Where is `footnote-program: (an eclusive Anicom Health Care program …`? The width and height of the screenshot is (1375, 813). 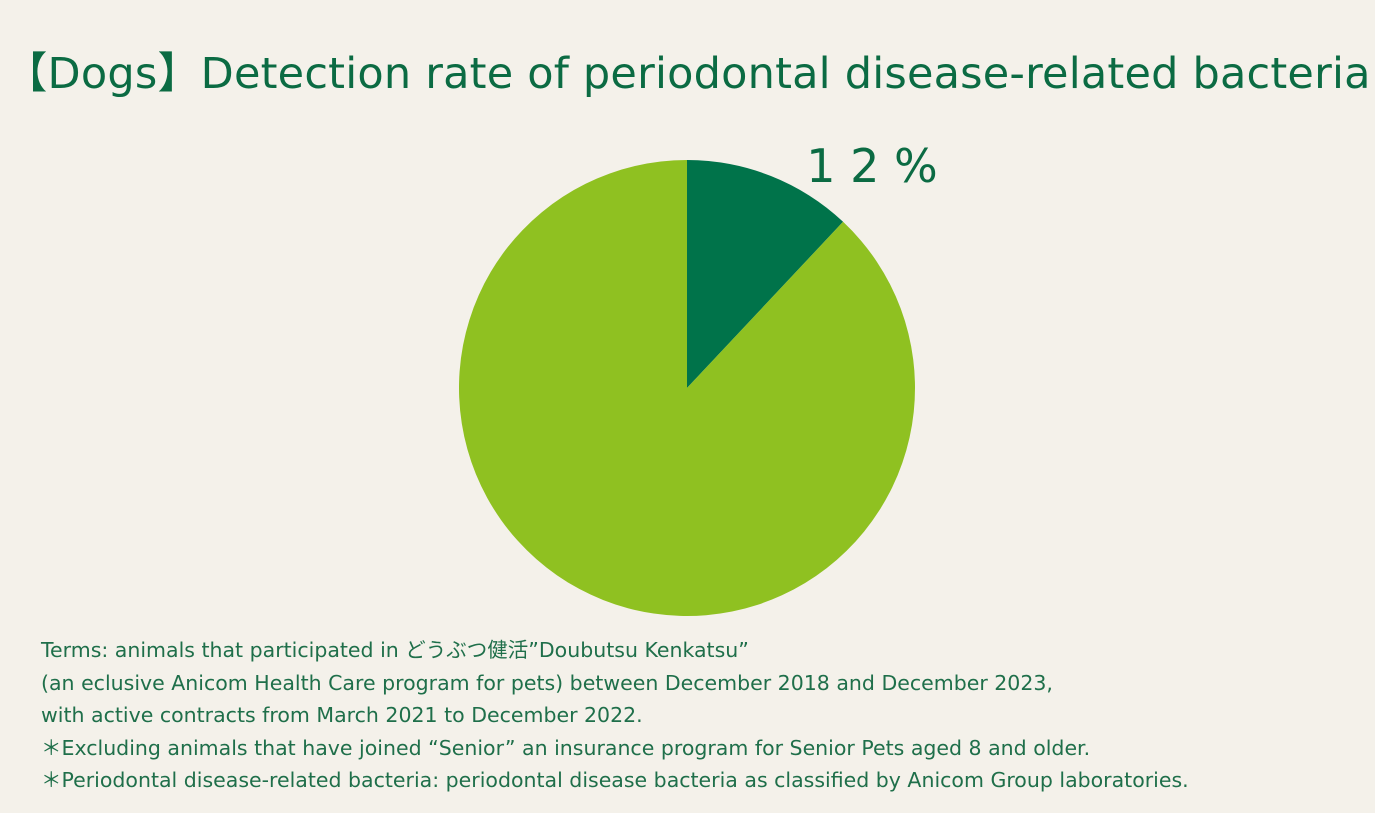
footnote-program: (an eclusive Anicom Health Care program … is located at coordinates (547, 682).